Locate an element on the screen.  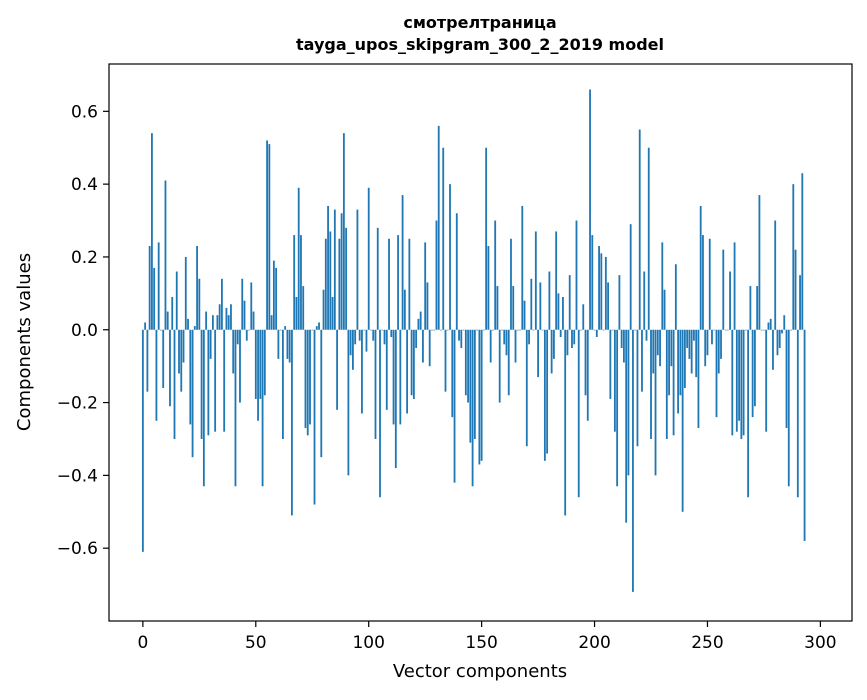
x-tick-label: 250 is located at coordinates (707, 643).